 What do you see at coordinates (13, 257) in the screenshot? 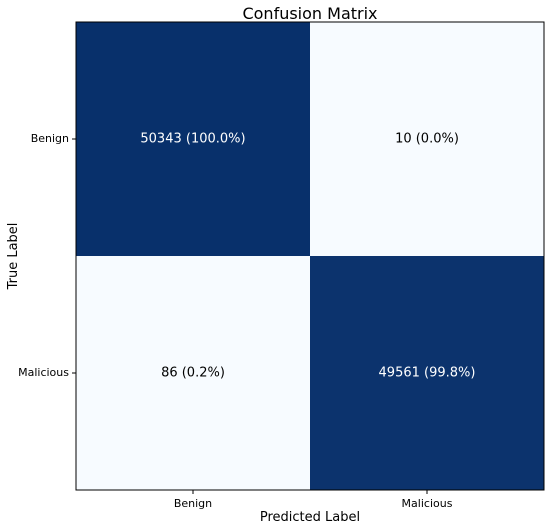
I see `y-axis-label: True Label` at bounding box center [13, 257].